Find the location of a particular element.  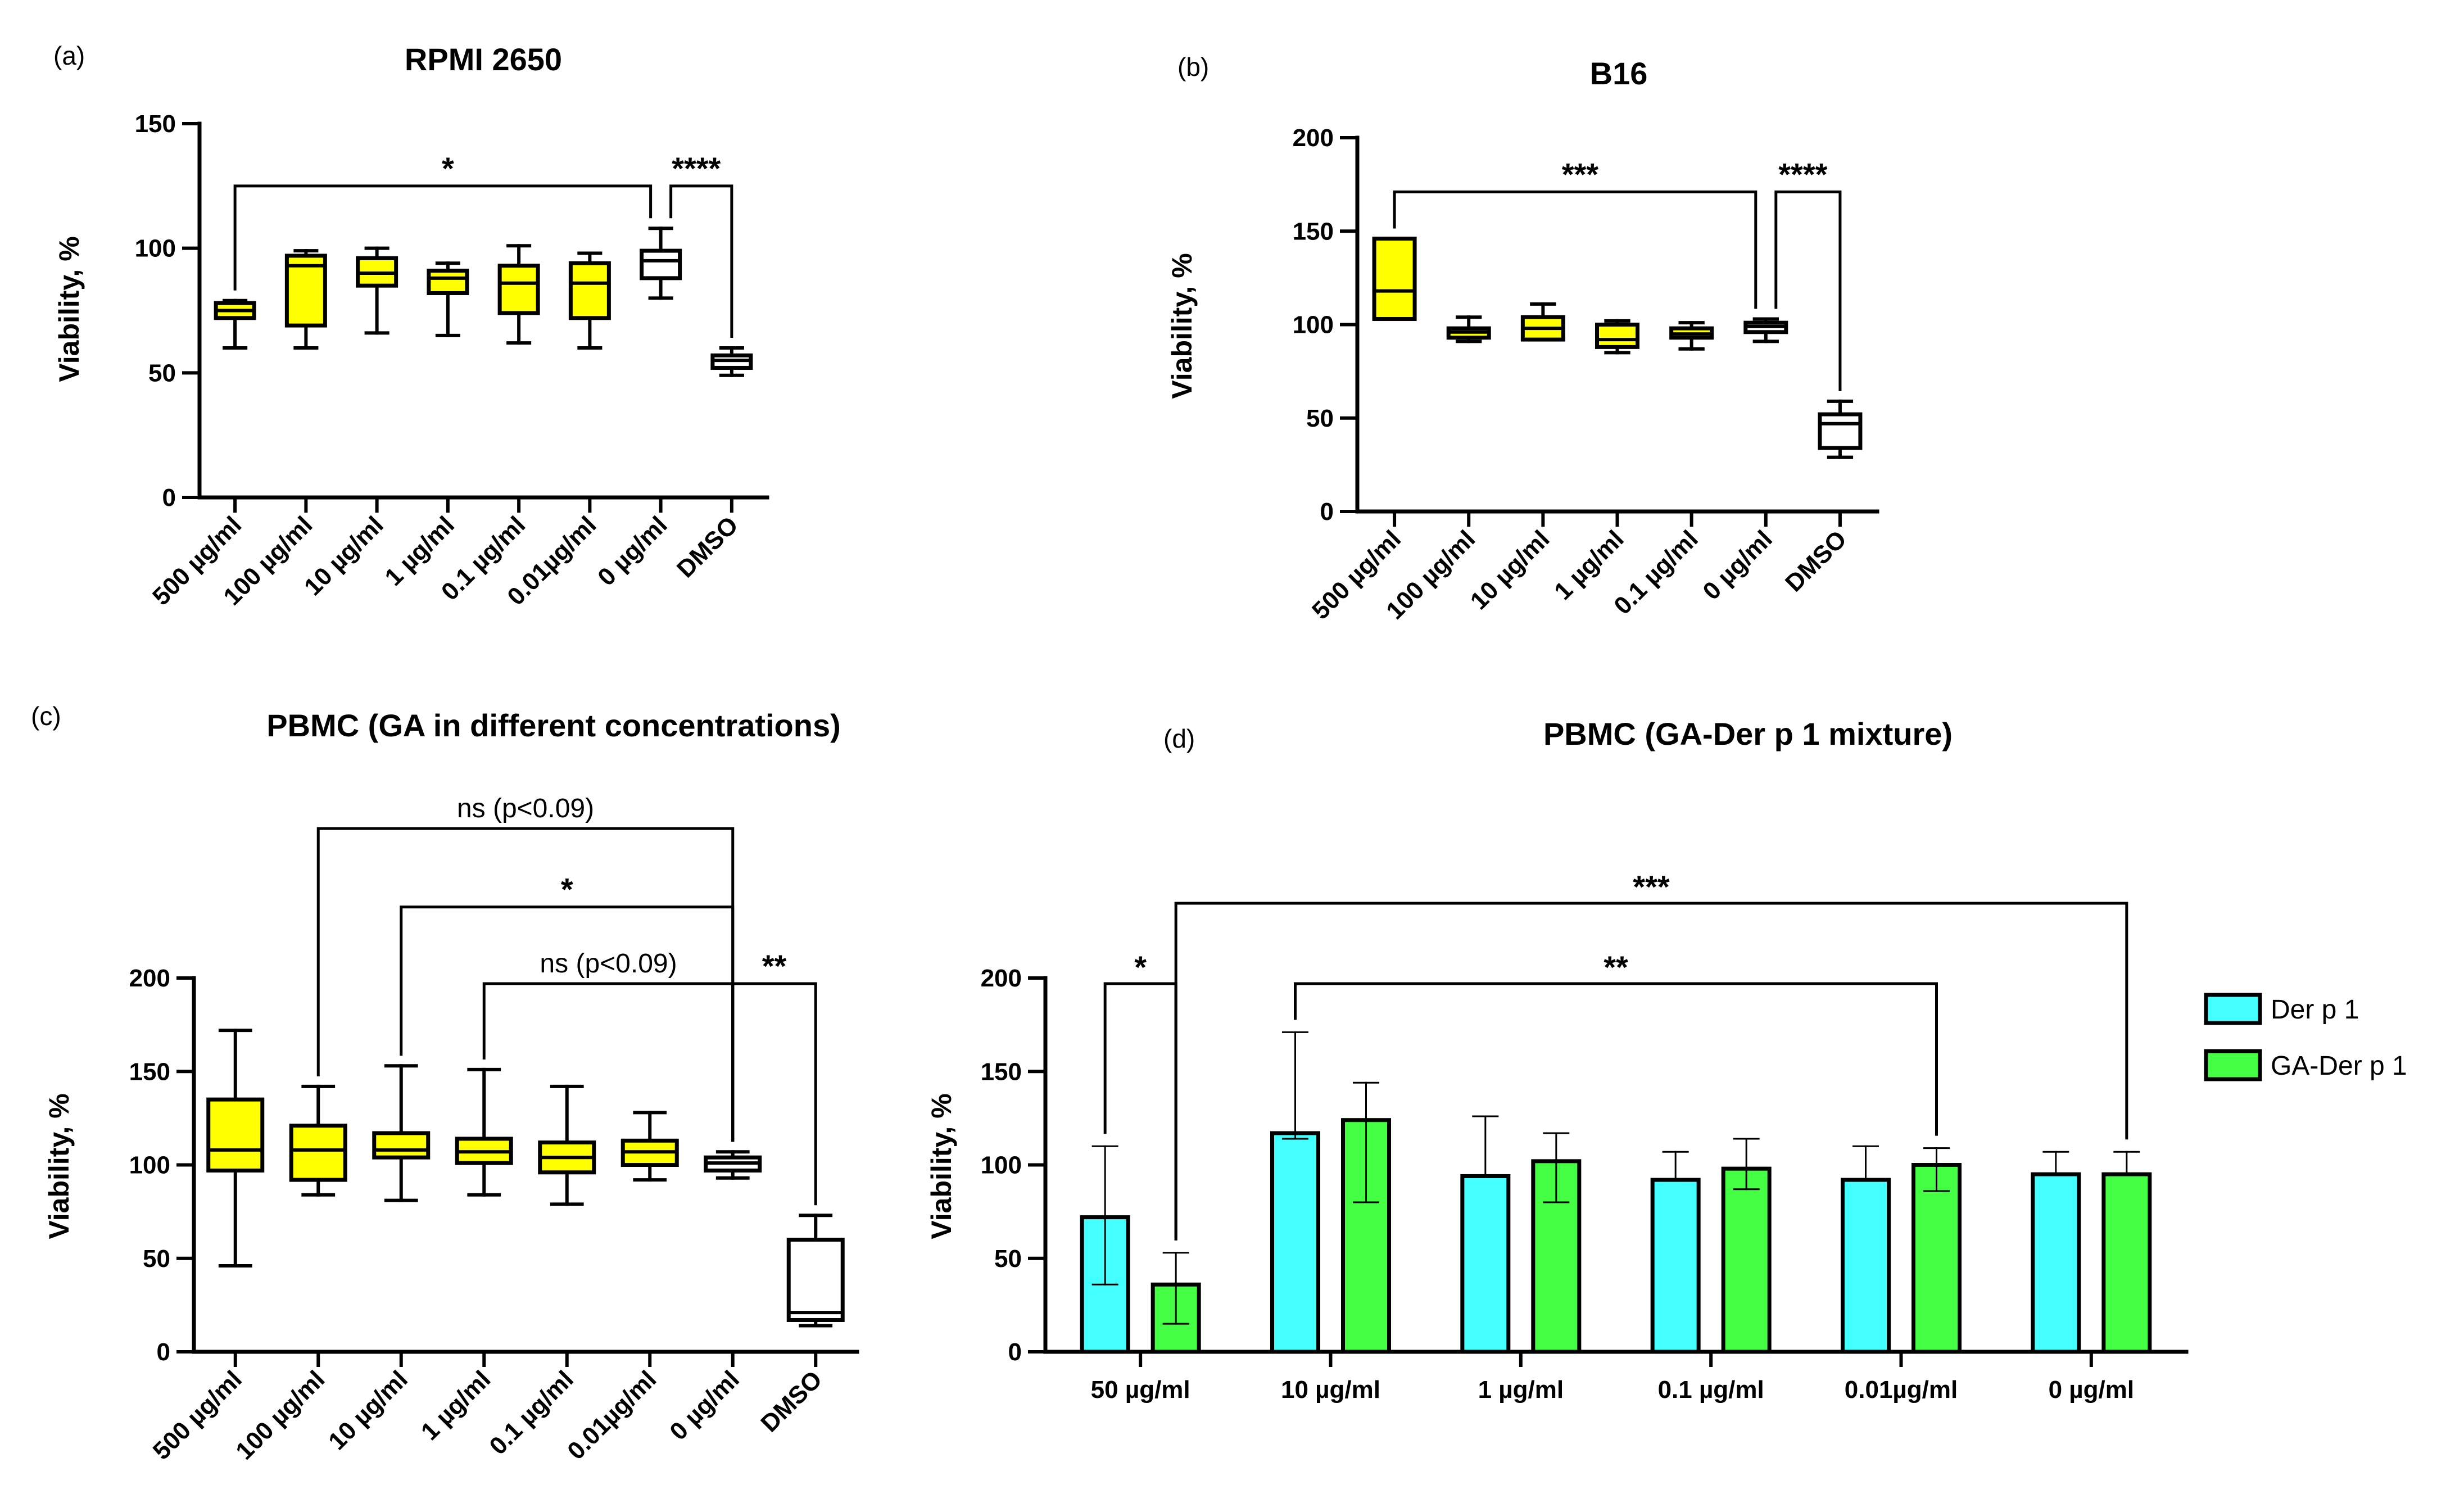

panel-label: (c) is located at coordinates (46, 716).